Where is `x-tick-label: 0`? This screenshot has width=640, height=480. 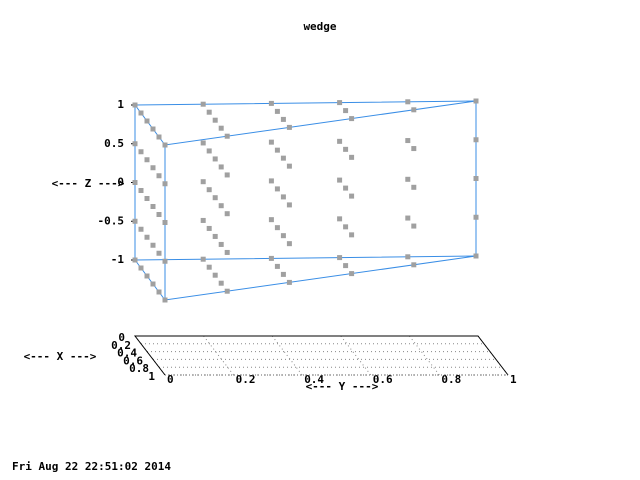
x-tick-label: 0 is located at coordinates (121, 337).